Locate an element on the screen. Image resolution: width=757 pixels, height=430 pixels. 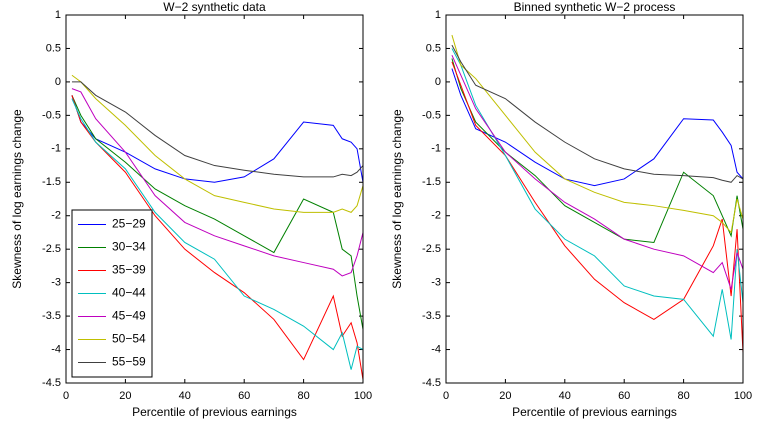
legend-label: 40−44 is located at coordinates (129, 293).